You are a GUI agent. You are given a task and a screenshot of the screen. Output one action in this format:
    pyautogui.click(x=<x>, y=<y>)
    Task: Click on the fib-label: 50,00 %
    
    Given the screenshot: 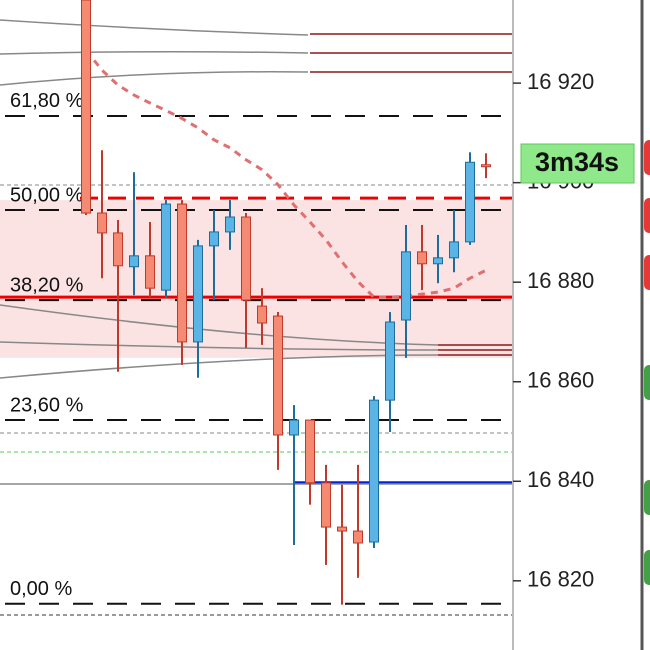 What is the action you would take?
    pyautogui.click(x=47, y=195)
    